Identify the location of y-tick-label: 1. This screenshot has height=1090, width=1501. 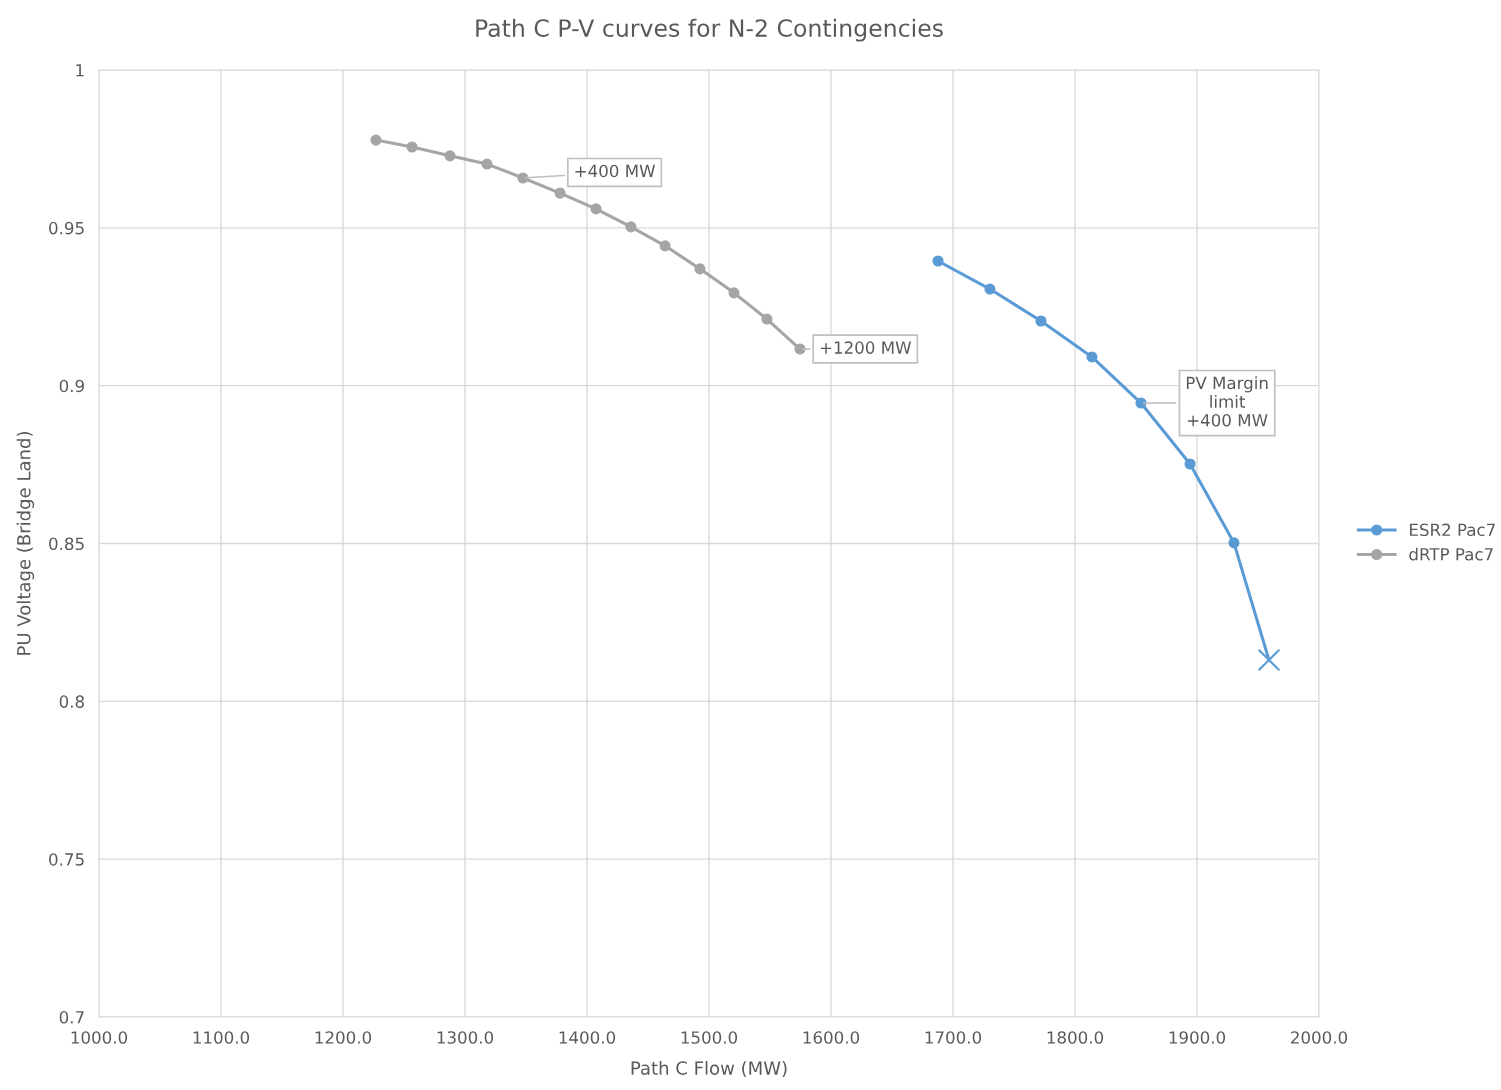
(80, 70).